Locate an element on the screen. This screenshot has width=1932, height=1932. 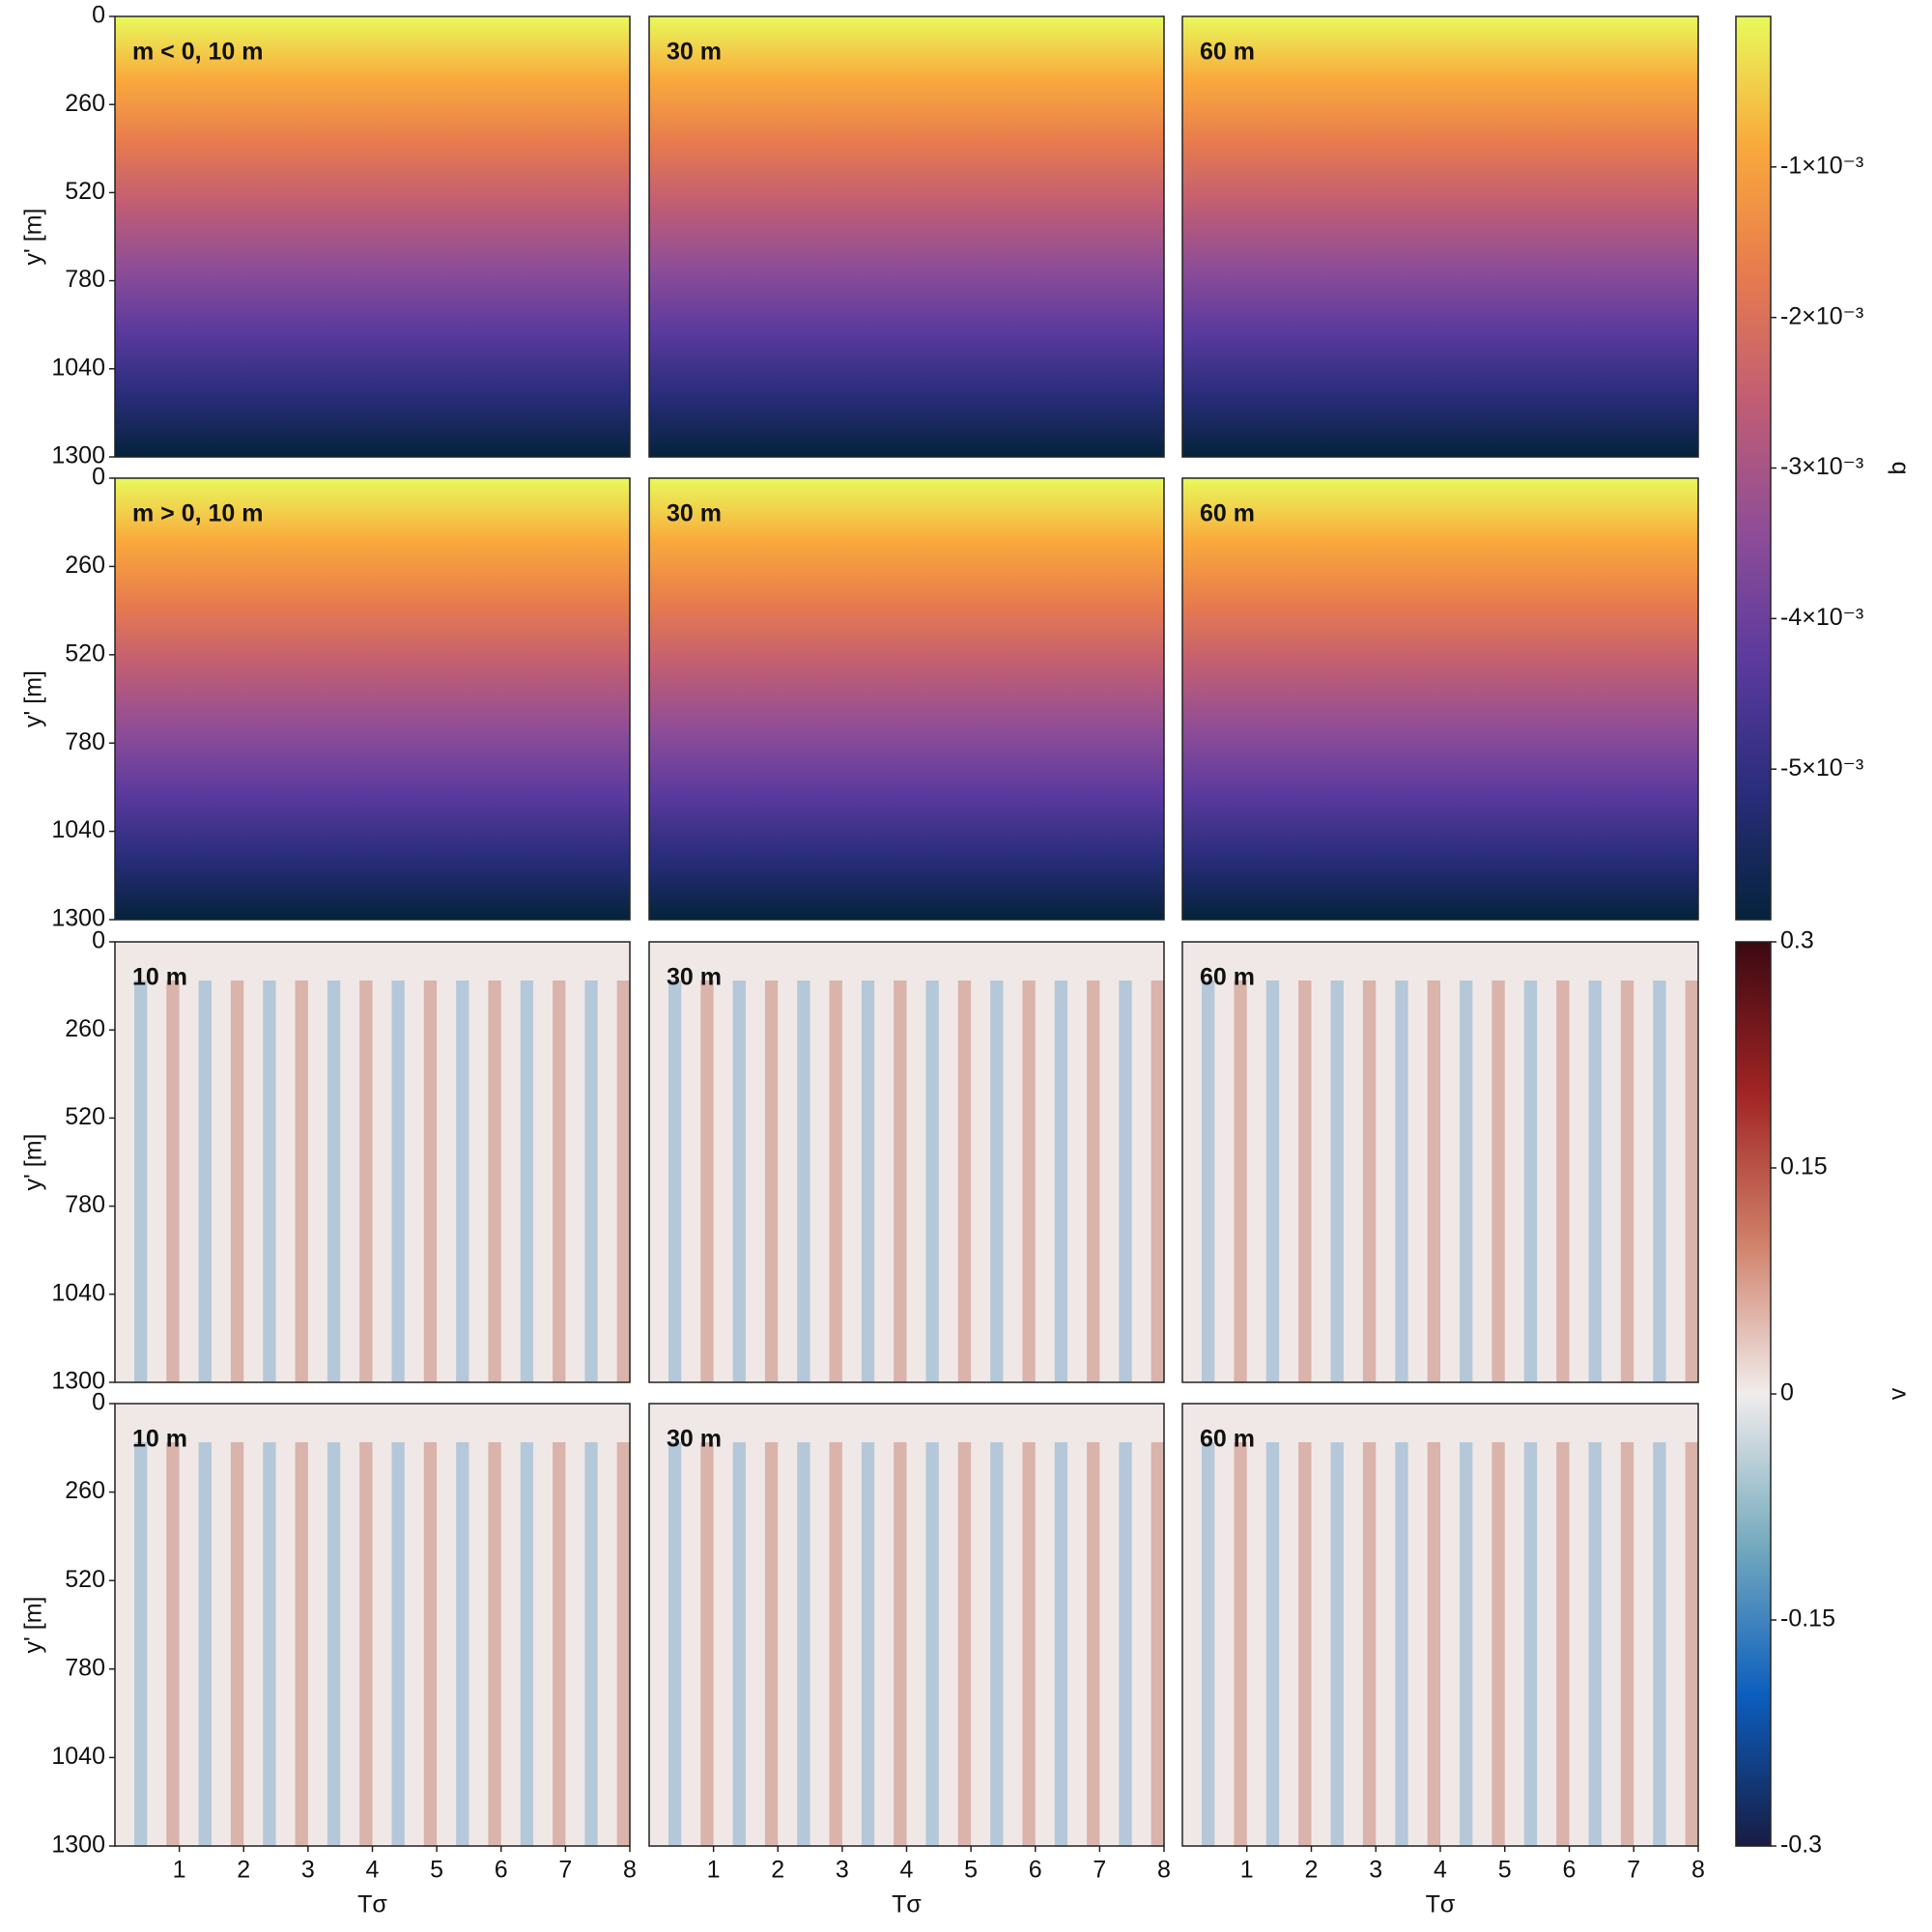
x-tick-label: 1 is located at coordinates (714, 1870).